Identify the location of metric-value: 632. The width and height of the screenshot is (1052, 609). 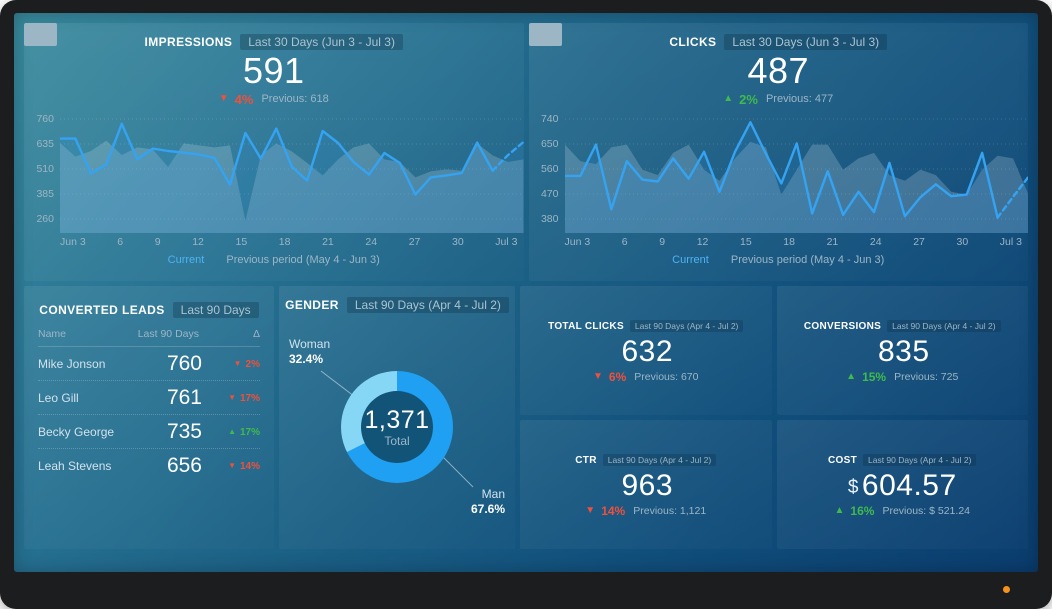
(645, 352).